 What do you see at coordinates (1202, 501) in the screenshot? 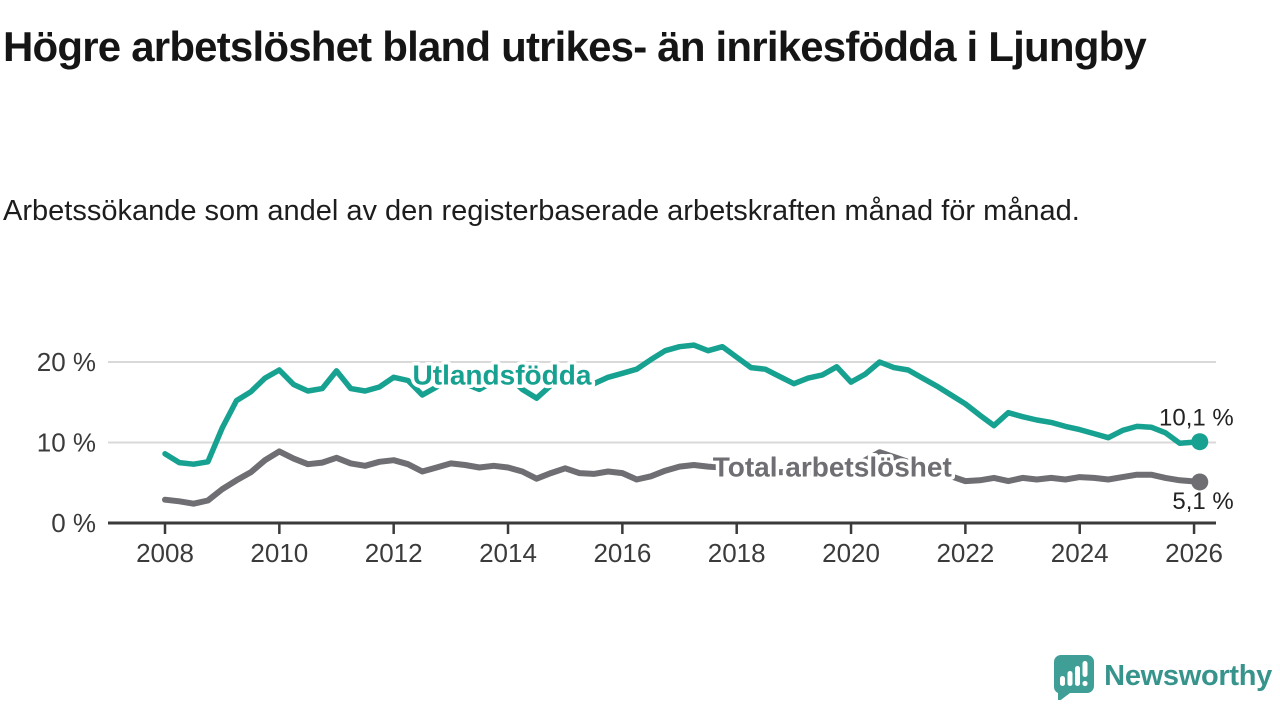
I see `series-end-label: 5,1 %` at bounding box center [1202, 501].